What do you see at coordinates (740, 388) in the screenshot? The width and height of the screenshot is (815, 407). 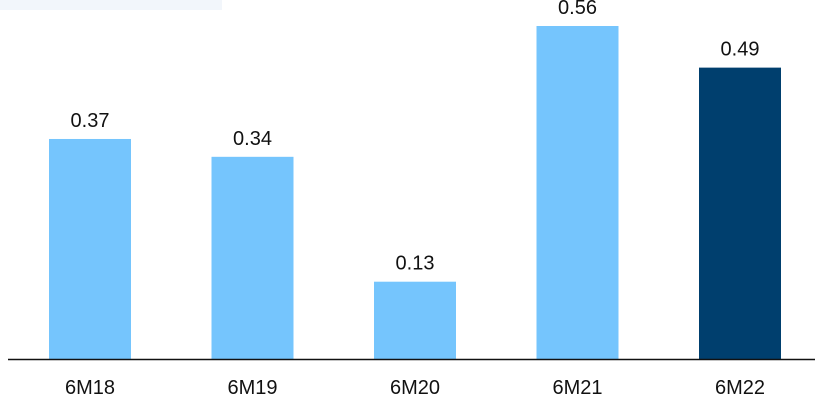 I see `x-tick-label-6m22: 6M22` at bounding box center [740, 388].